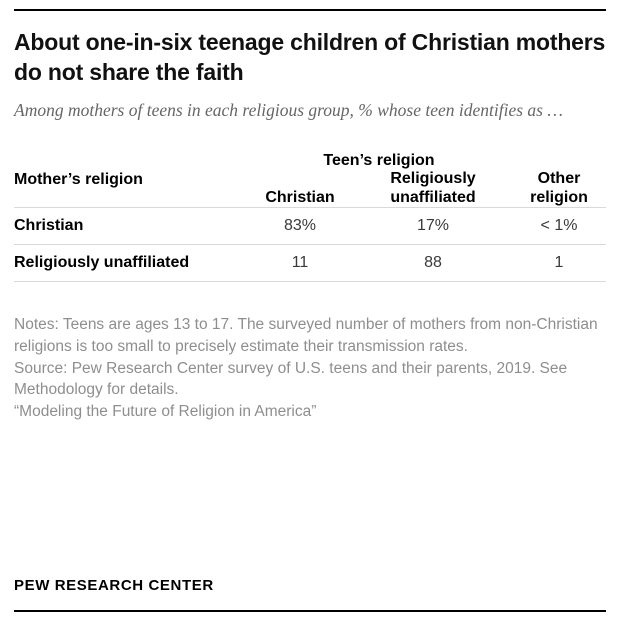 The image size is (620, 622). What do you see at coordinates (433, 226) in the screenshot?
I see `value-christian-unaffiliated: 17%` at bounding box center [433, 226].